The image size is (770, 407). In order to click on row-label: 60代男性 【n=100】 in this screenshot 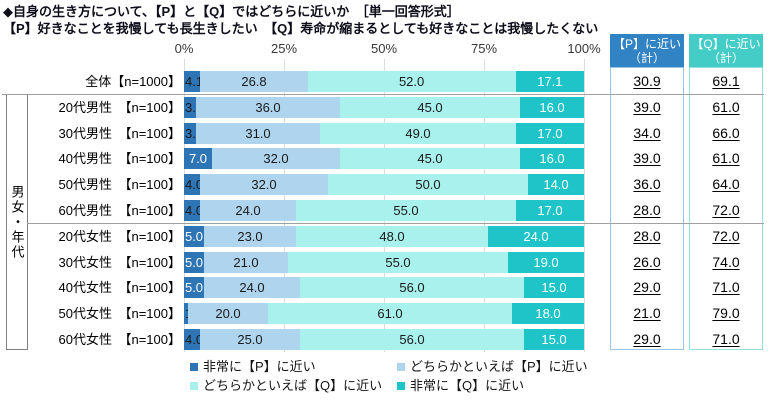, I will do `click(119, 210)`.